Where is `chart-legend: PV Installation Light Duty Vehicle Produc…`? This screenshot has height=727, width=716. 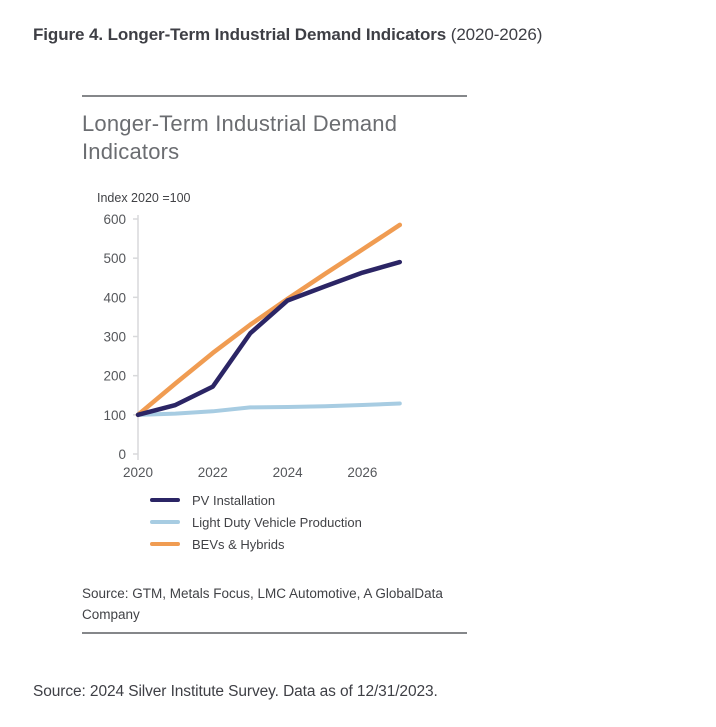
chart-legend: PV Installation Light Duty Vehicle Produc… is located at coordinates (308, 522).